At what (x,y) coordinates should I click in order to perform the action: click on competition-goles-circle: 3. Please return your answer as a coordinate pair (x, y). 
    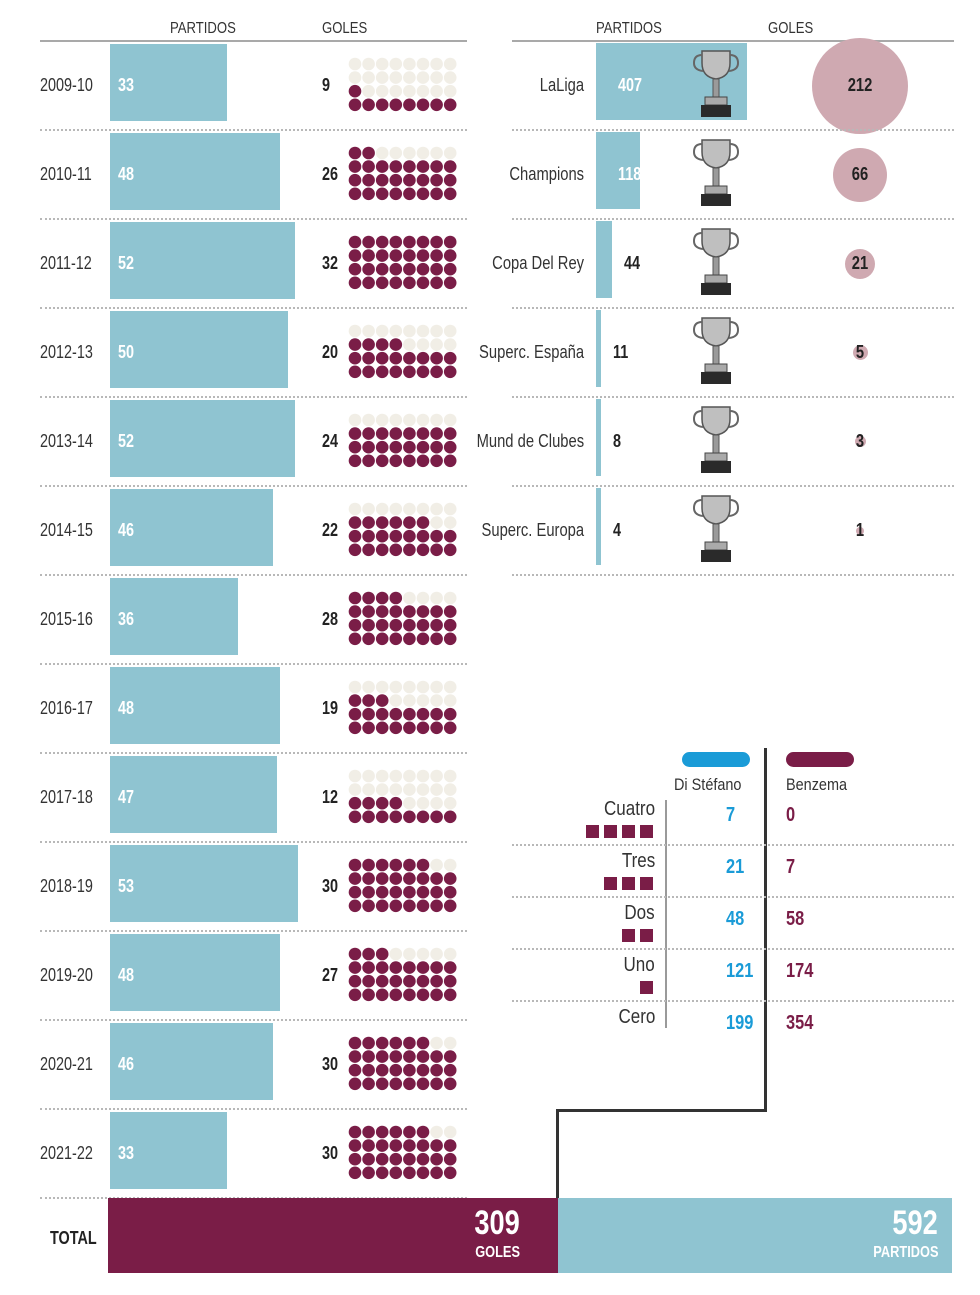
    Looking at the image, I should click on (860, 441).